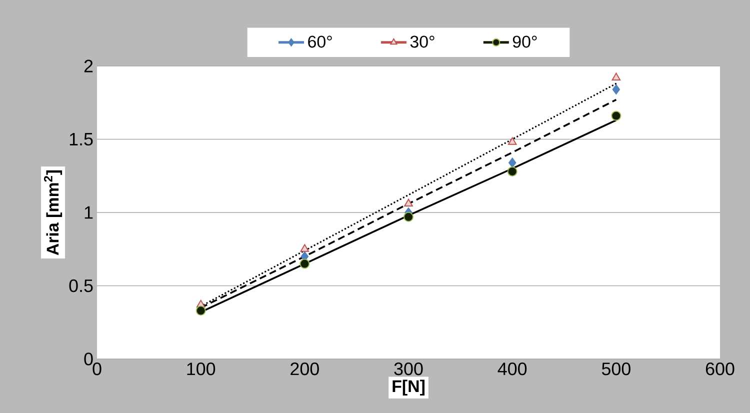 Image resolution: width=750 pixels, height=413 pixels. I want to click on y-tick-label: 2, so click(88, 66).